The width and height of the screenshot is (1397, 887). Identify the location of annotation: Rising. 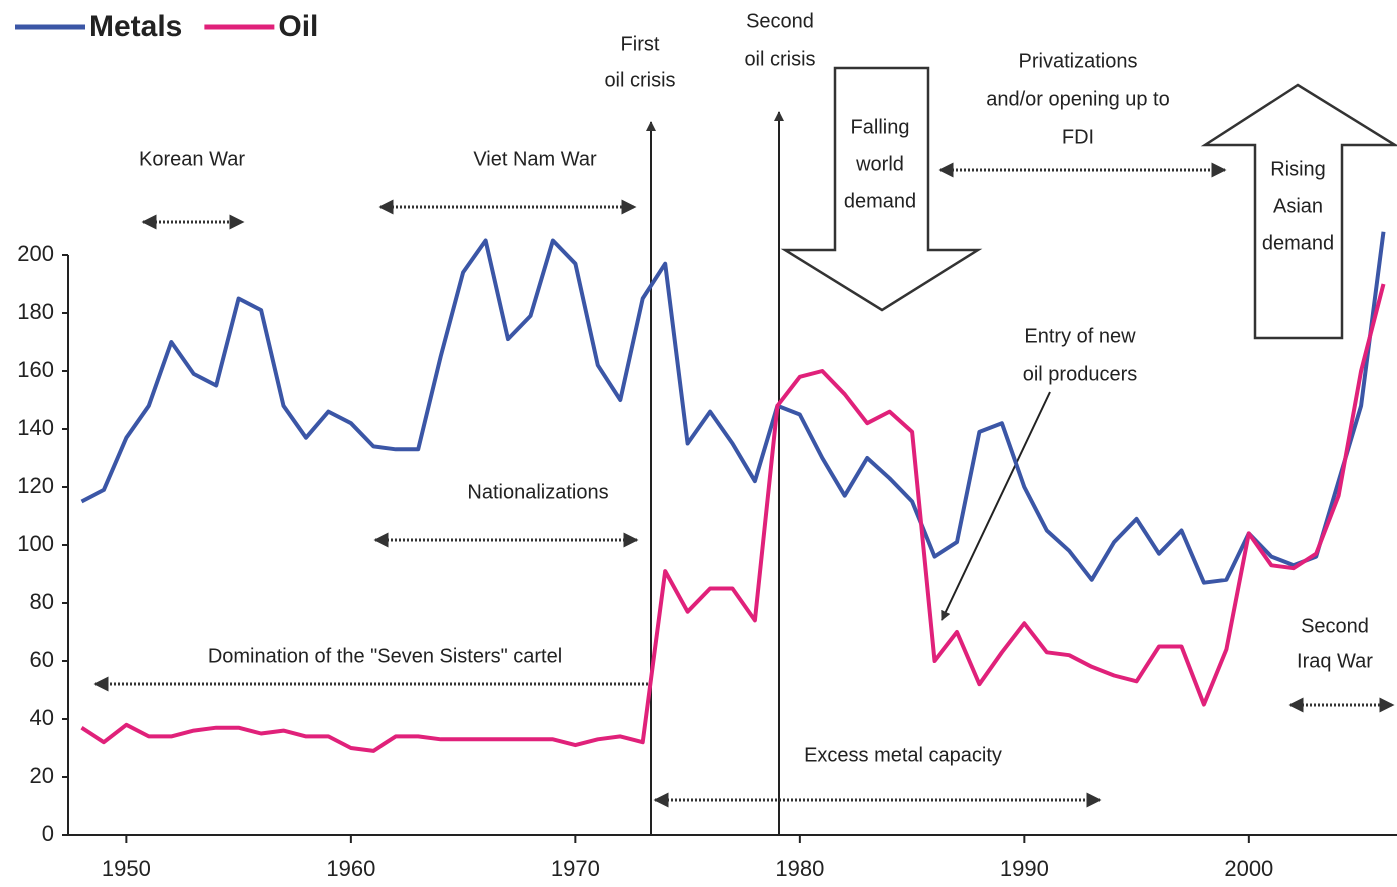
(1298, 169).